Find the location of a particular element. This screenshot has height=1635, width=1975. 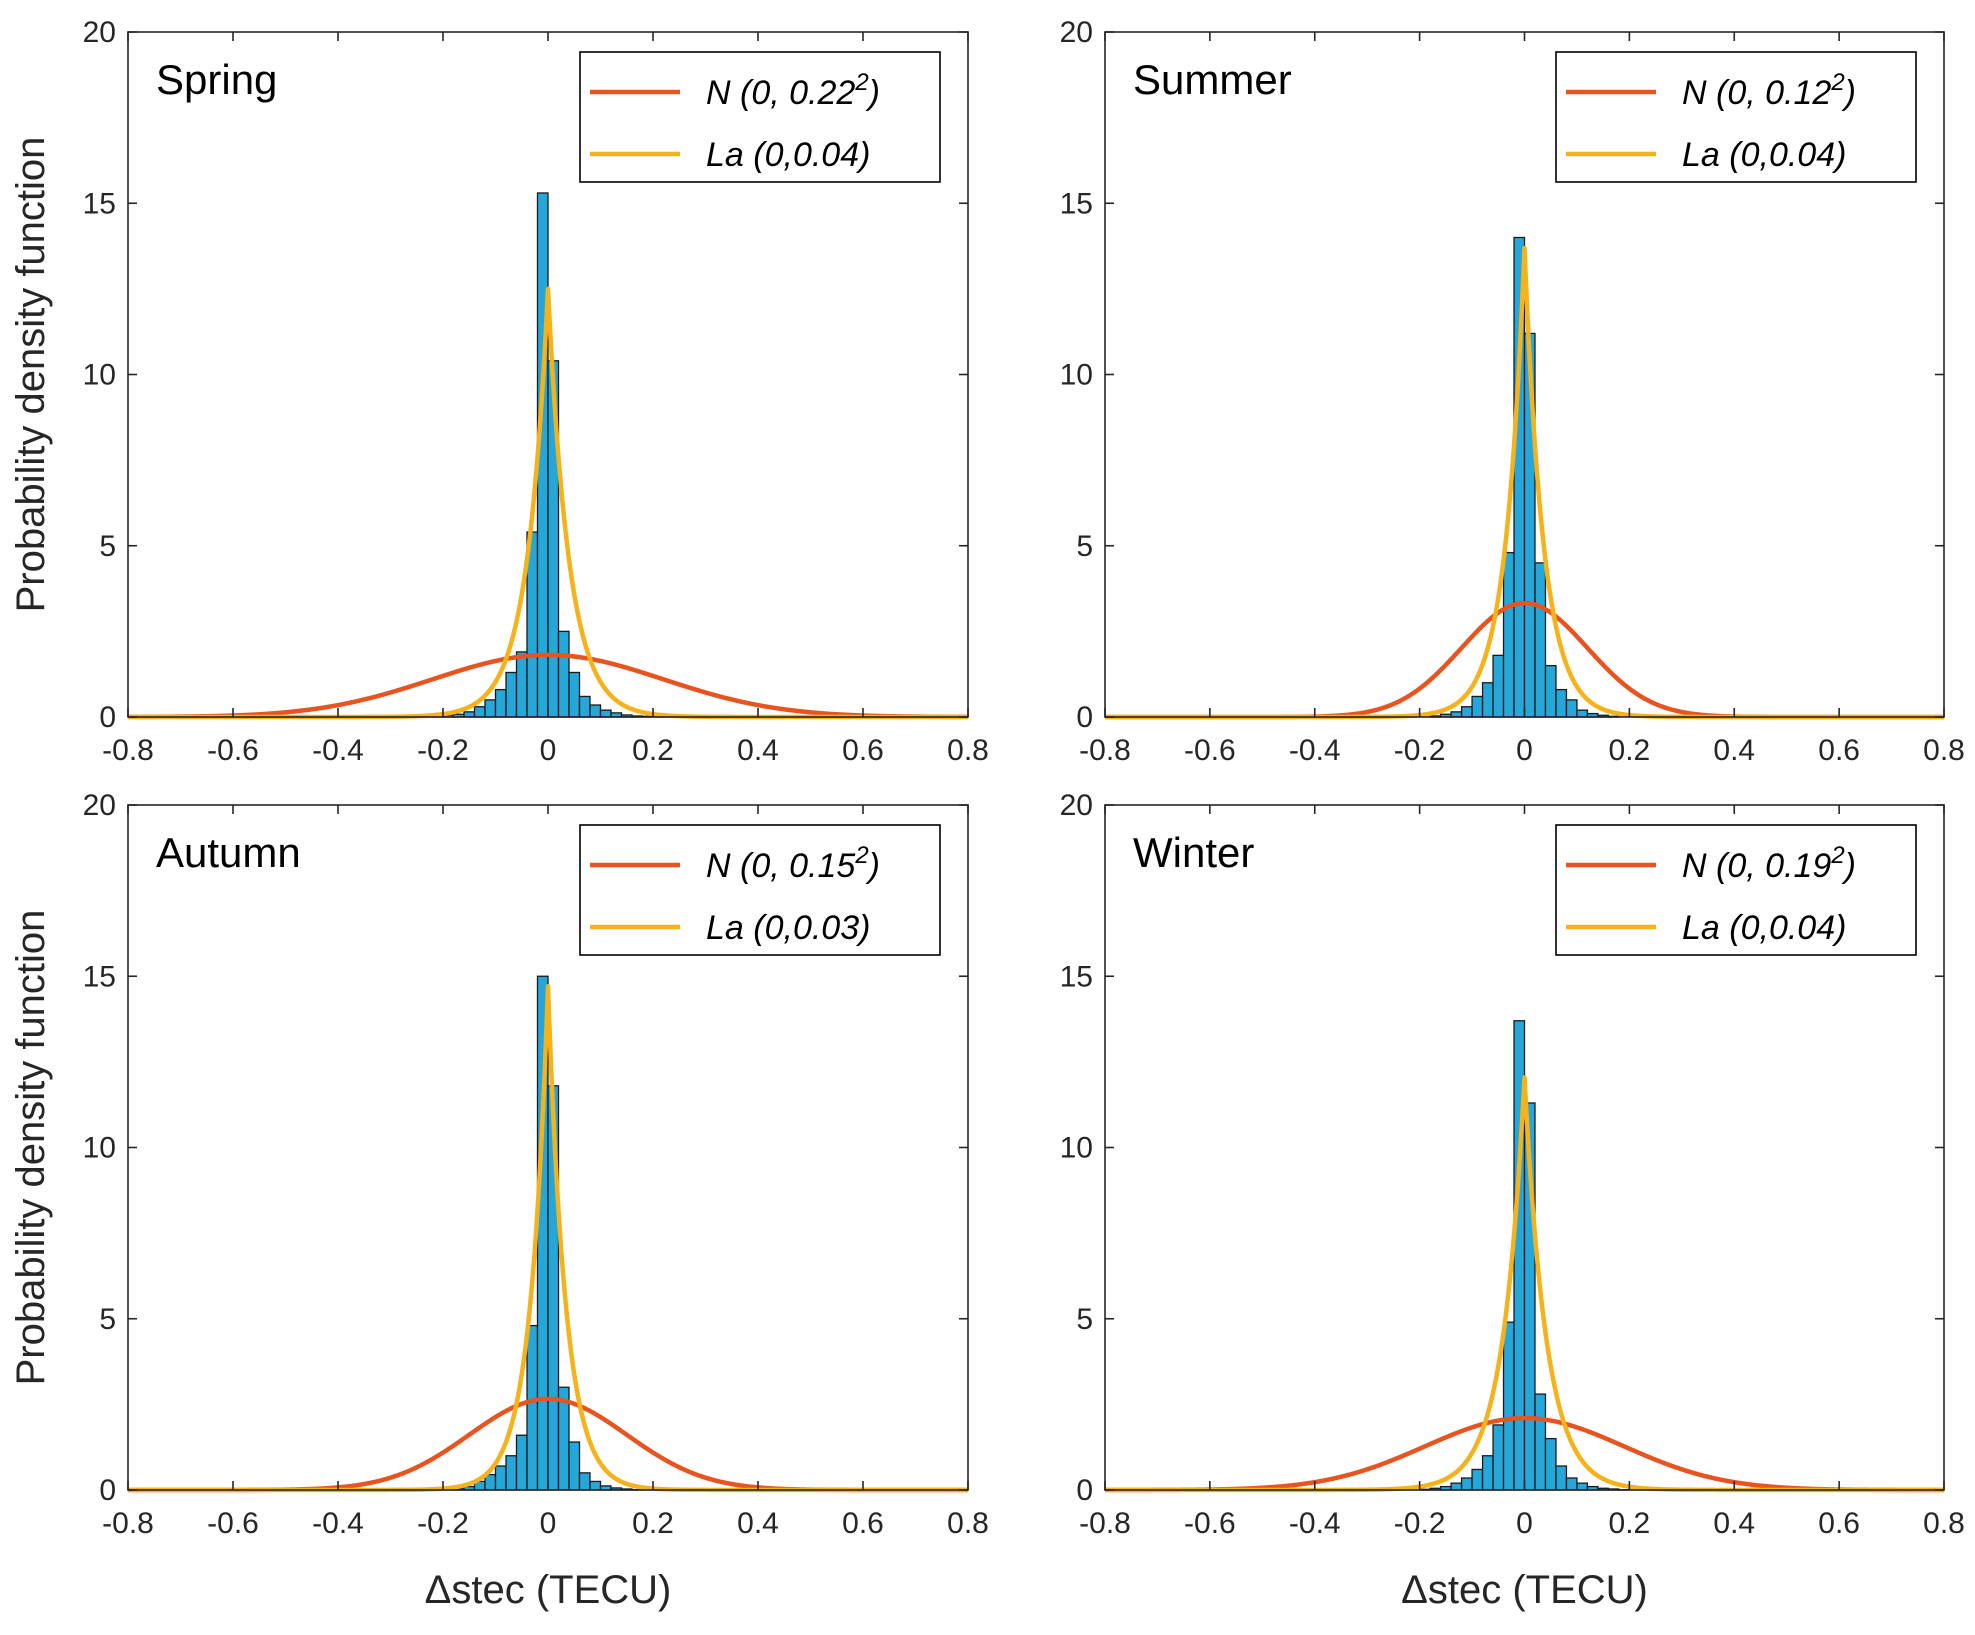

panel-title: Winter is located at coordinates (1193, 852).